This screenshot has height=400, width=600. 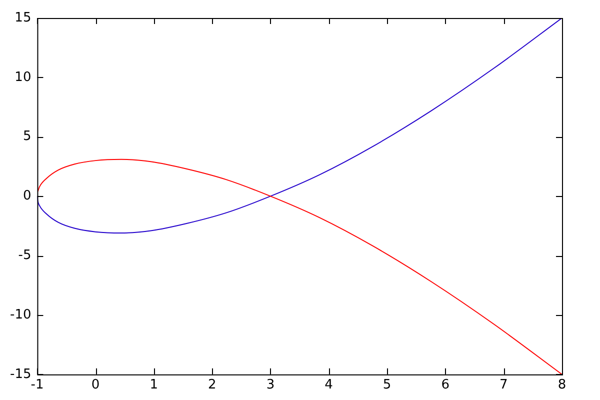 I want to click on x-tick-label: 6, so click(x=445, y=385).